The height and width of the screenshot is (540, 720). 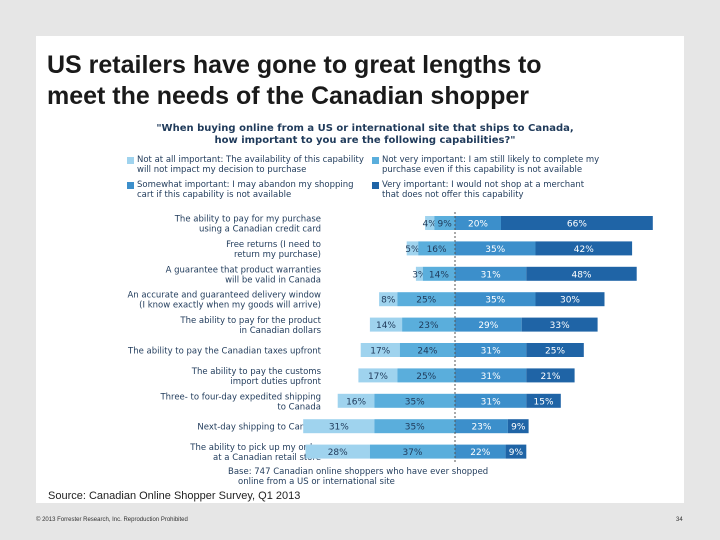 What do you see at coordinates (273, 280) in the screenshot?
I see `category-label: will be valid in Canada` at bounding box center [273, 280].